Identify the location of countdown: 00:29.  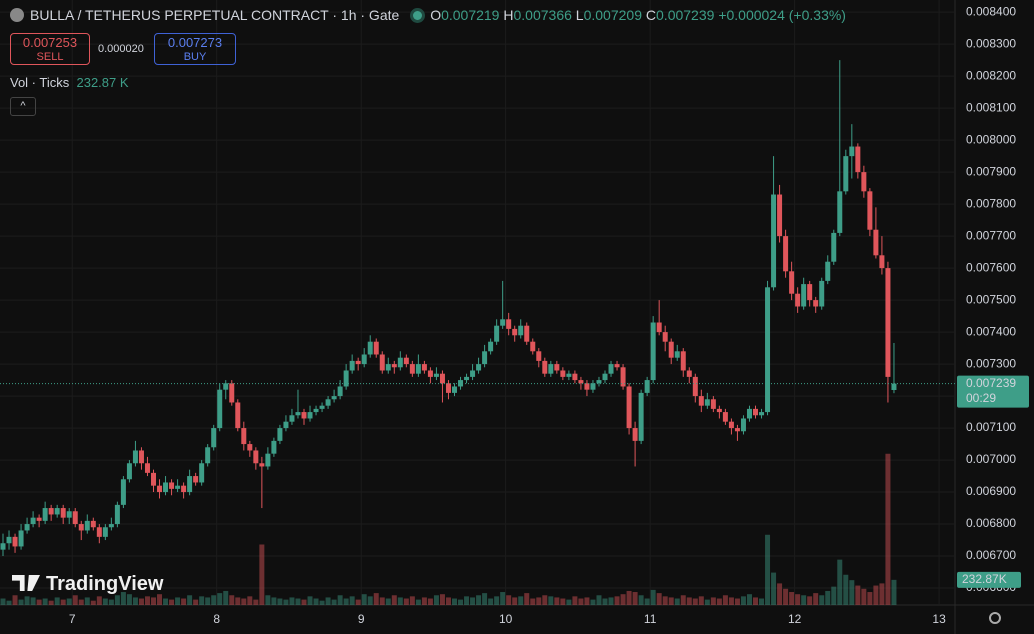
(981, 398).